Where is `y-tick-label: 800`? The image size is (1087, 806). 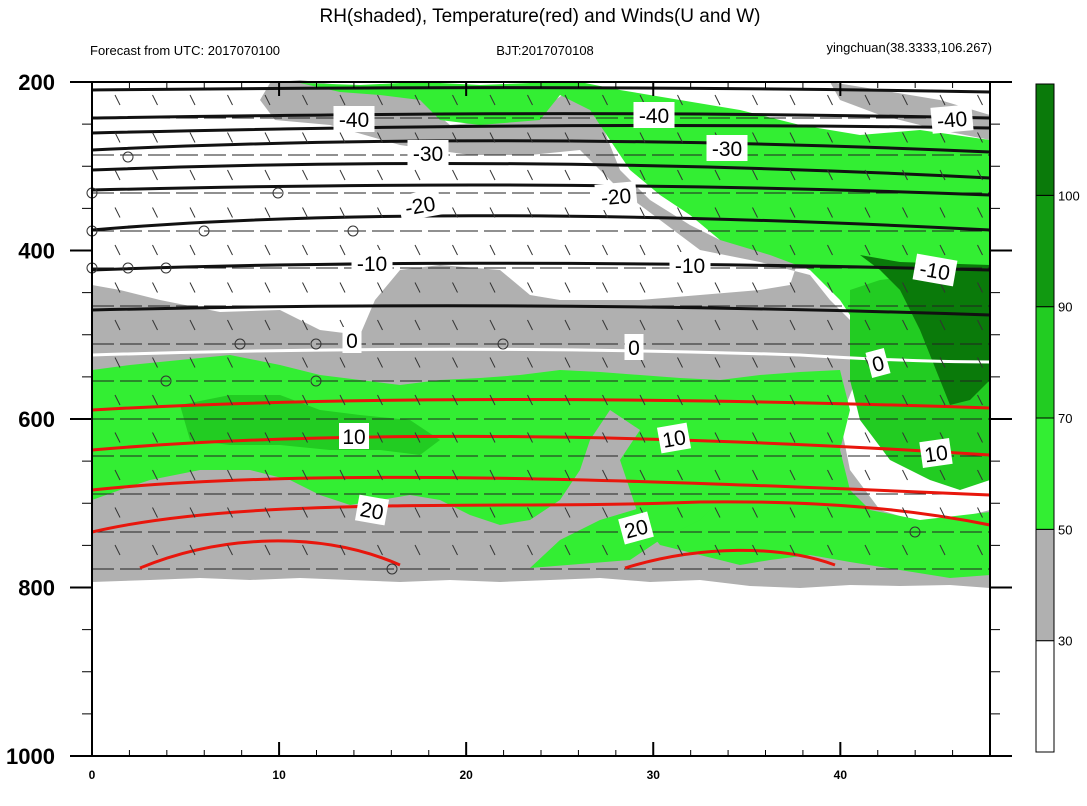 y-tick-label: 800 is located at coordinates (36, 588).